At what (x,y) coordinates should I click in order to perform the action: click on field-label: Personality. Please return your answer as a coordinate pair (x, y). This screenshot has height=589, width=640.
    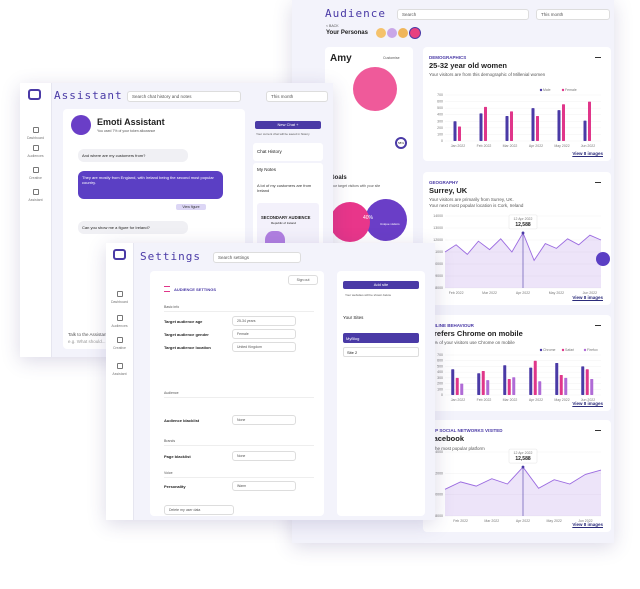
    Looking at the image, I should click on (175, 486).